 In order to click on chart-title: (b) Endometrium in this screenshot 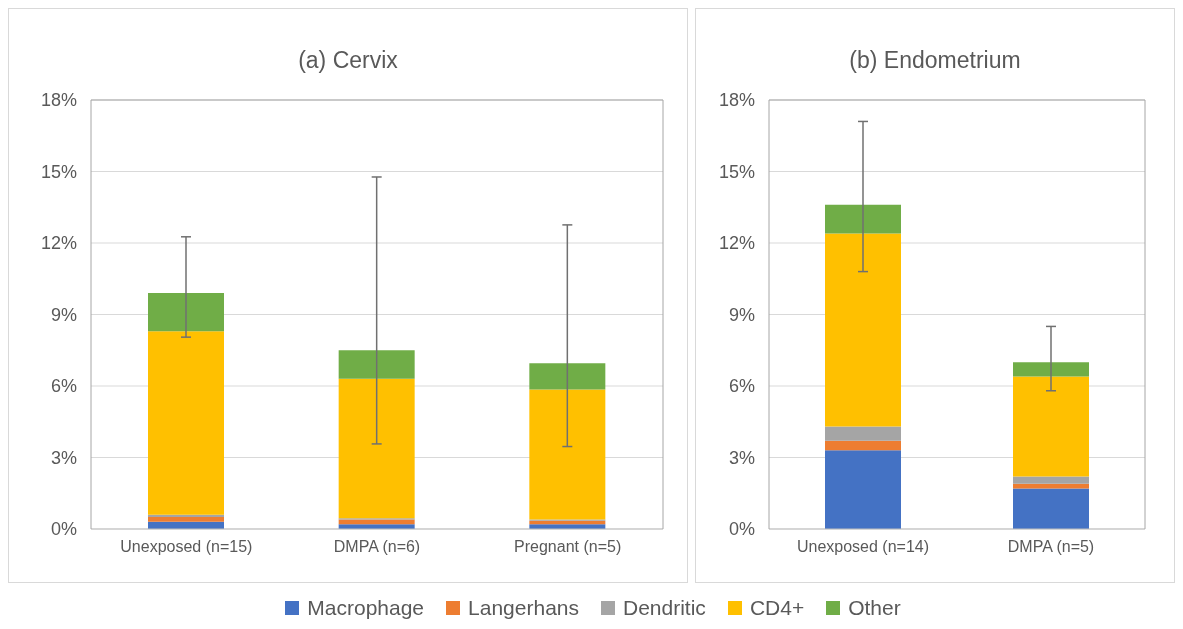, I will do `click(935, 60)`.